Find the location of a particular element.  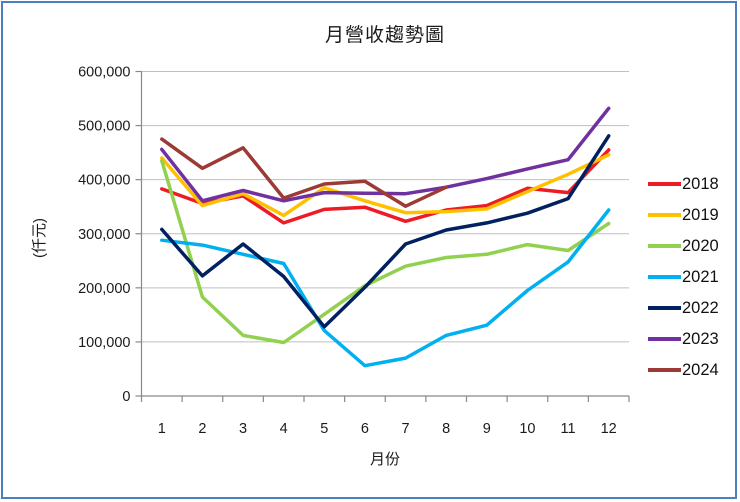

legend-item-2019: 2019 is located at coordinates (683, 215).